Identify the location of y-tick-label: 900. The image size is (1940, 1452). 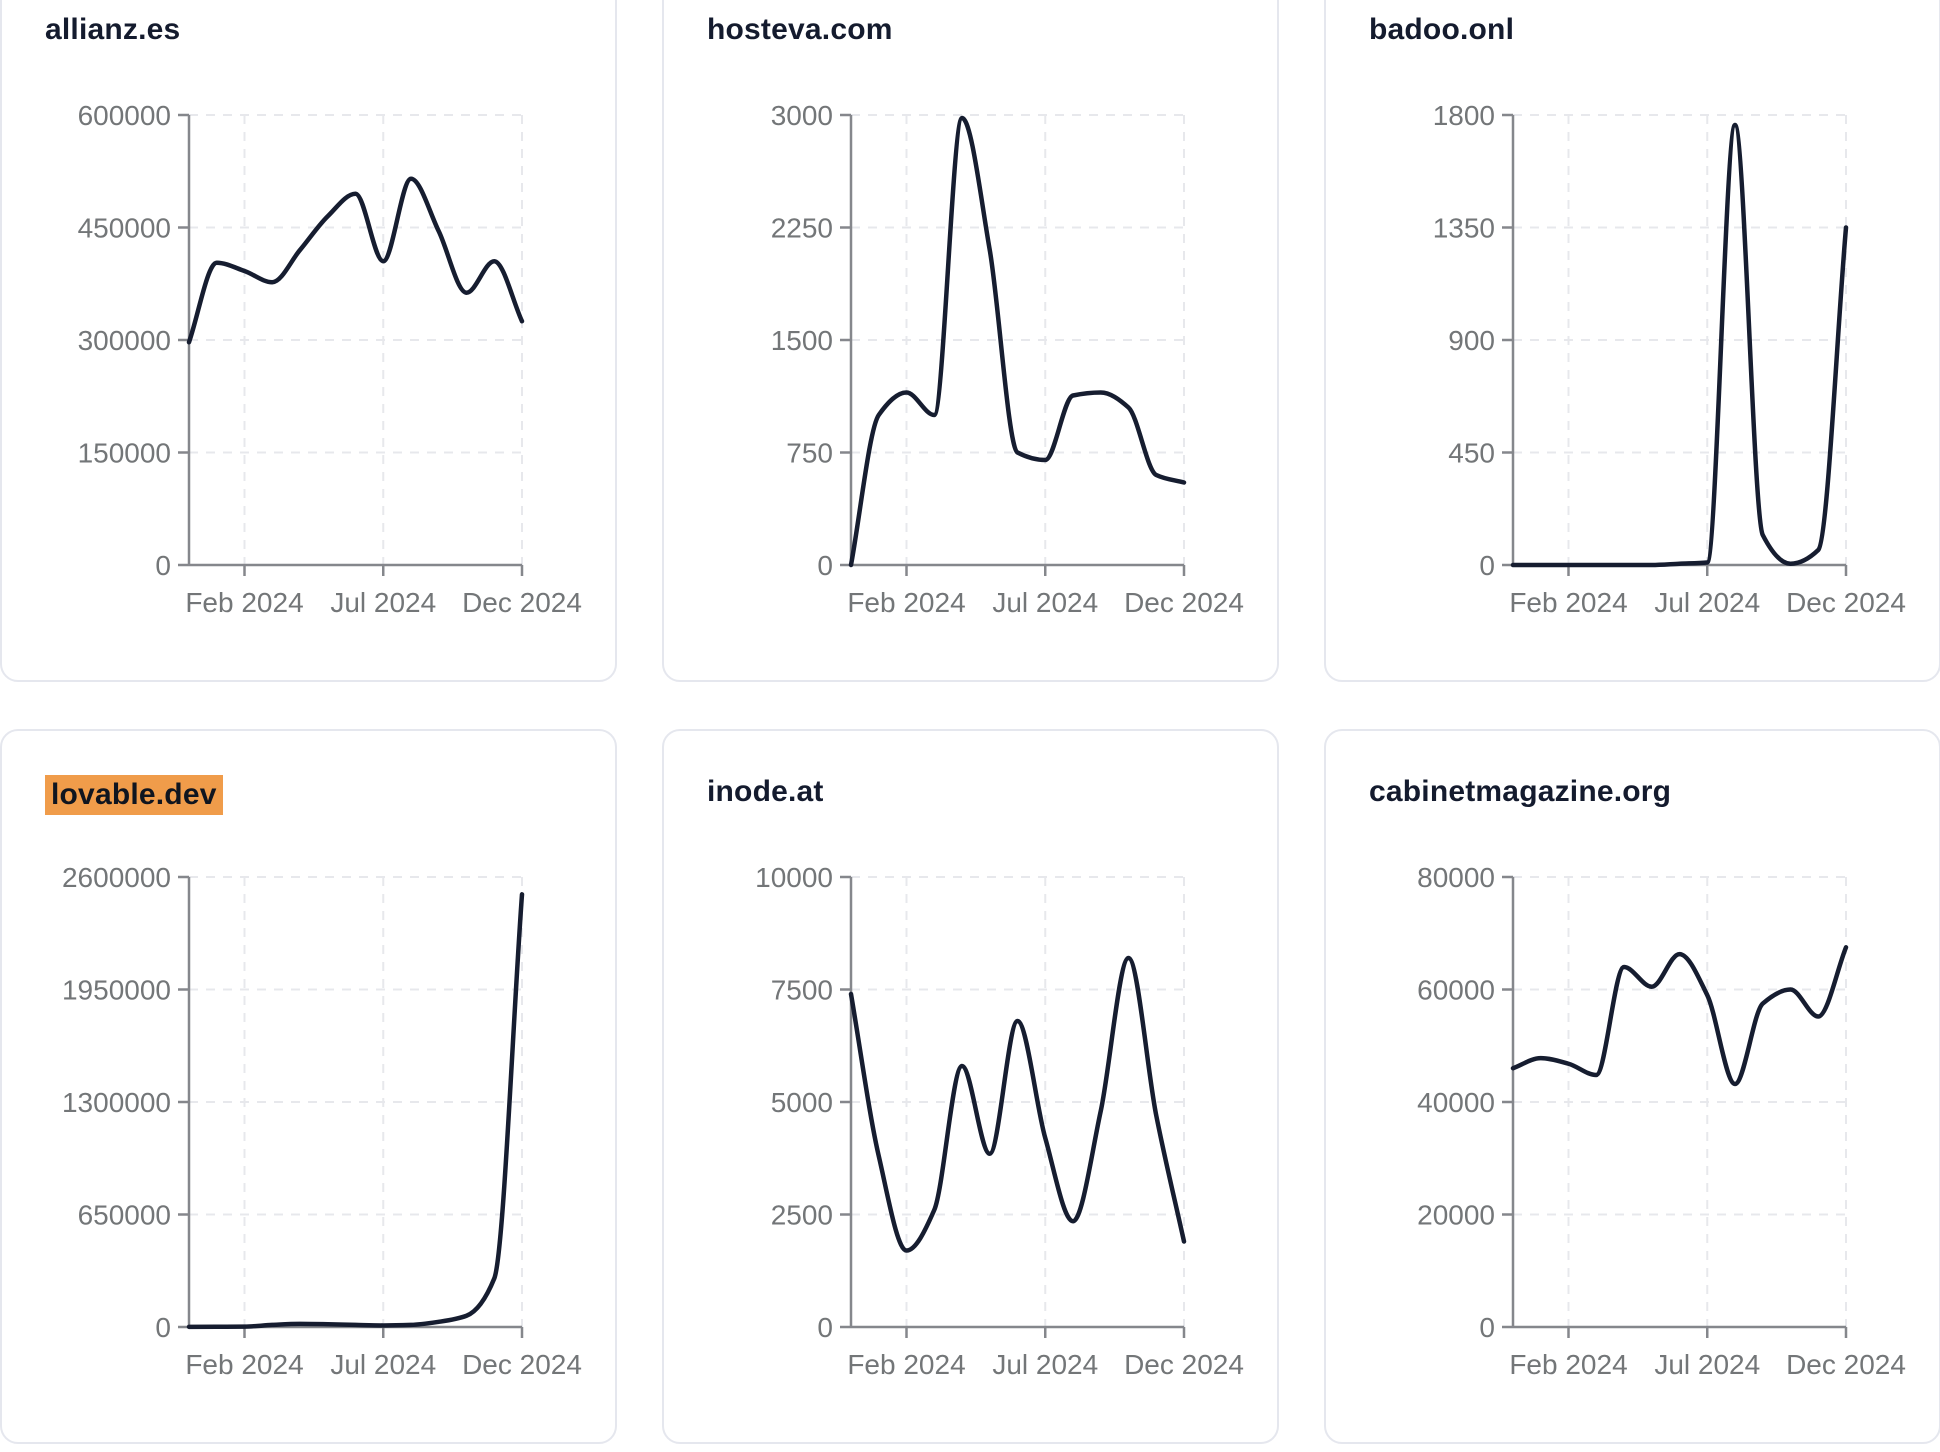
(1471, 340).